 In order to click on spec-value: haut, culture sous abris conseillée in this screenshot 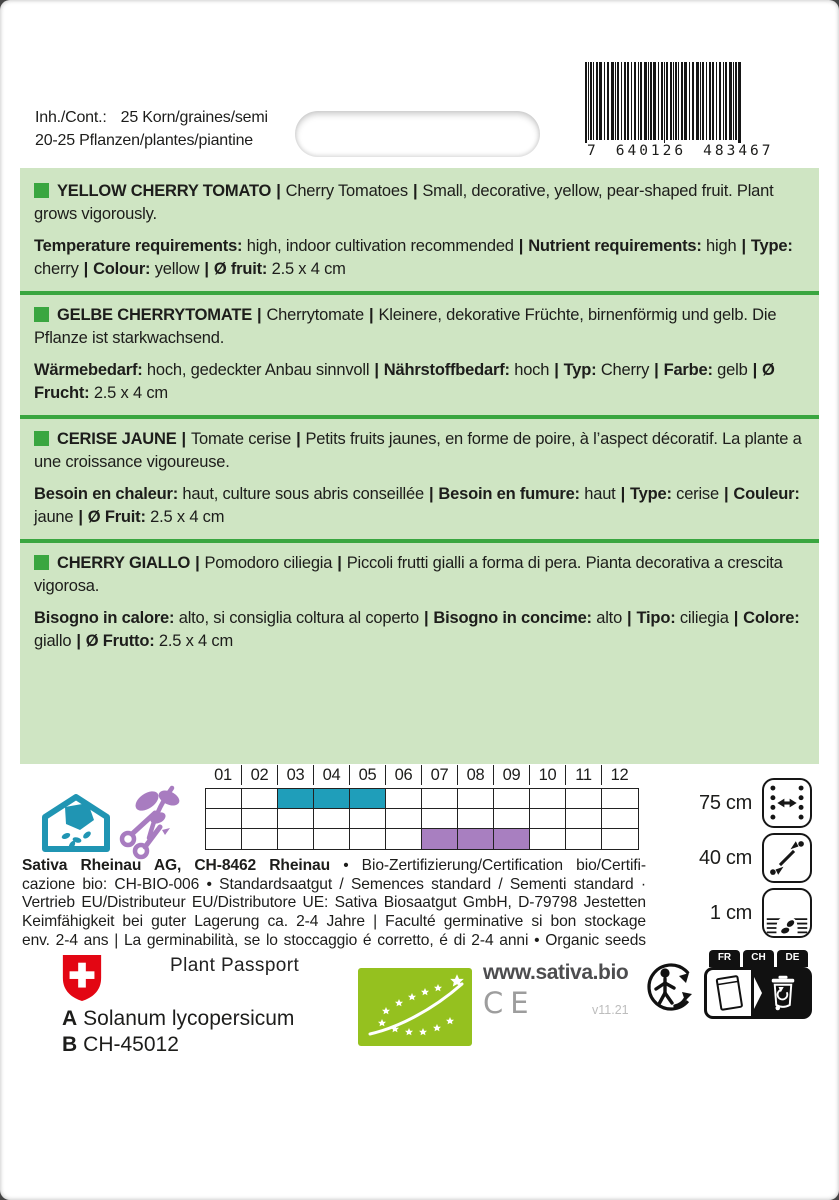, I will do `click(301, 494)`.